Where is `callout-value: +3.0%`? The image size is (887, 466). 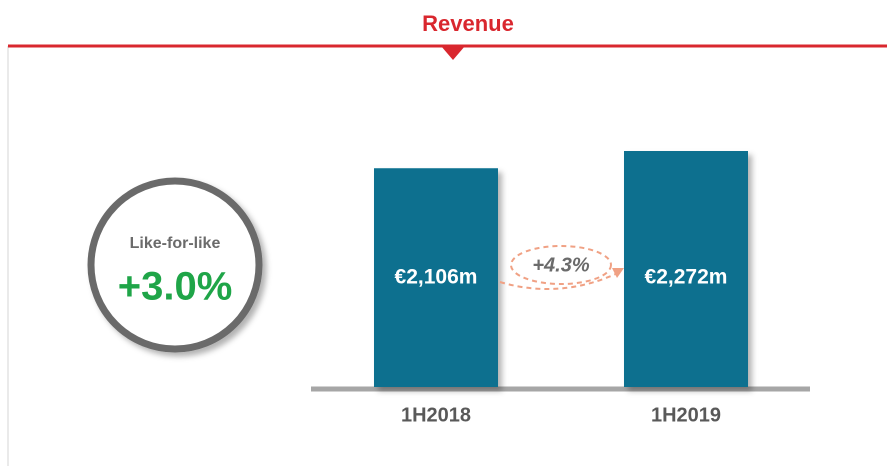
callout-value: +3.0% is located at coordinates (175, 287).